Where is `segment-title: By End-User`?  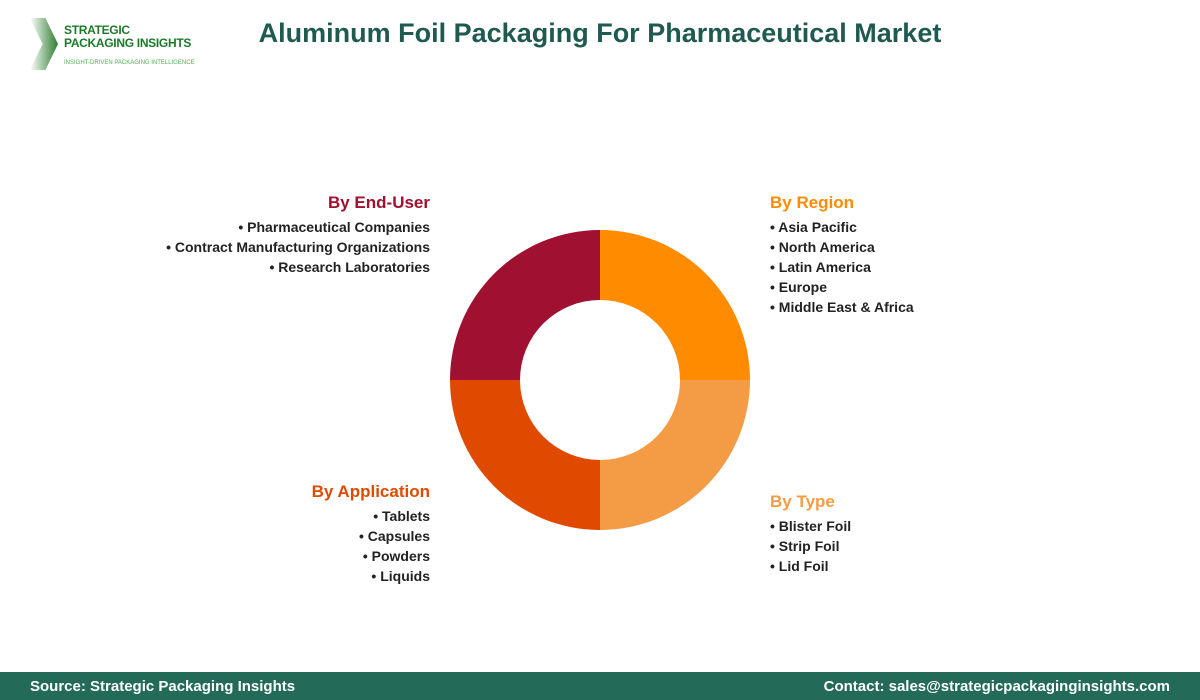 segment-title: By End-User is located at coordinates (378, 202).